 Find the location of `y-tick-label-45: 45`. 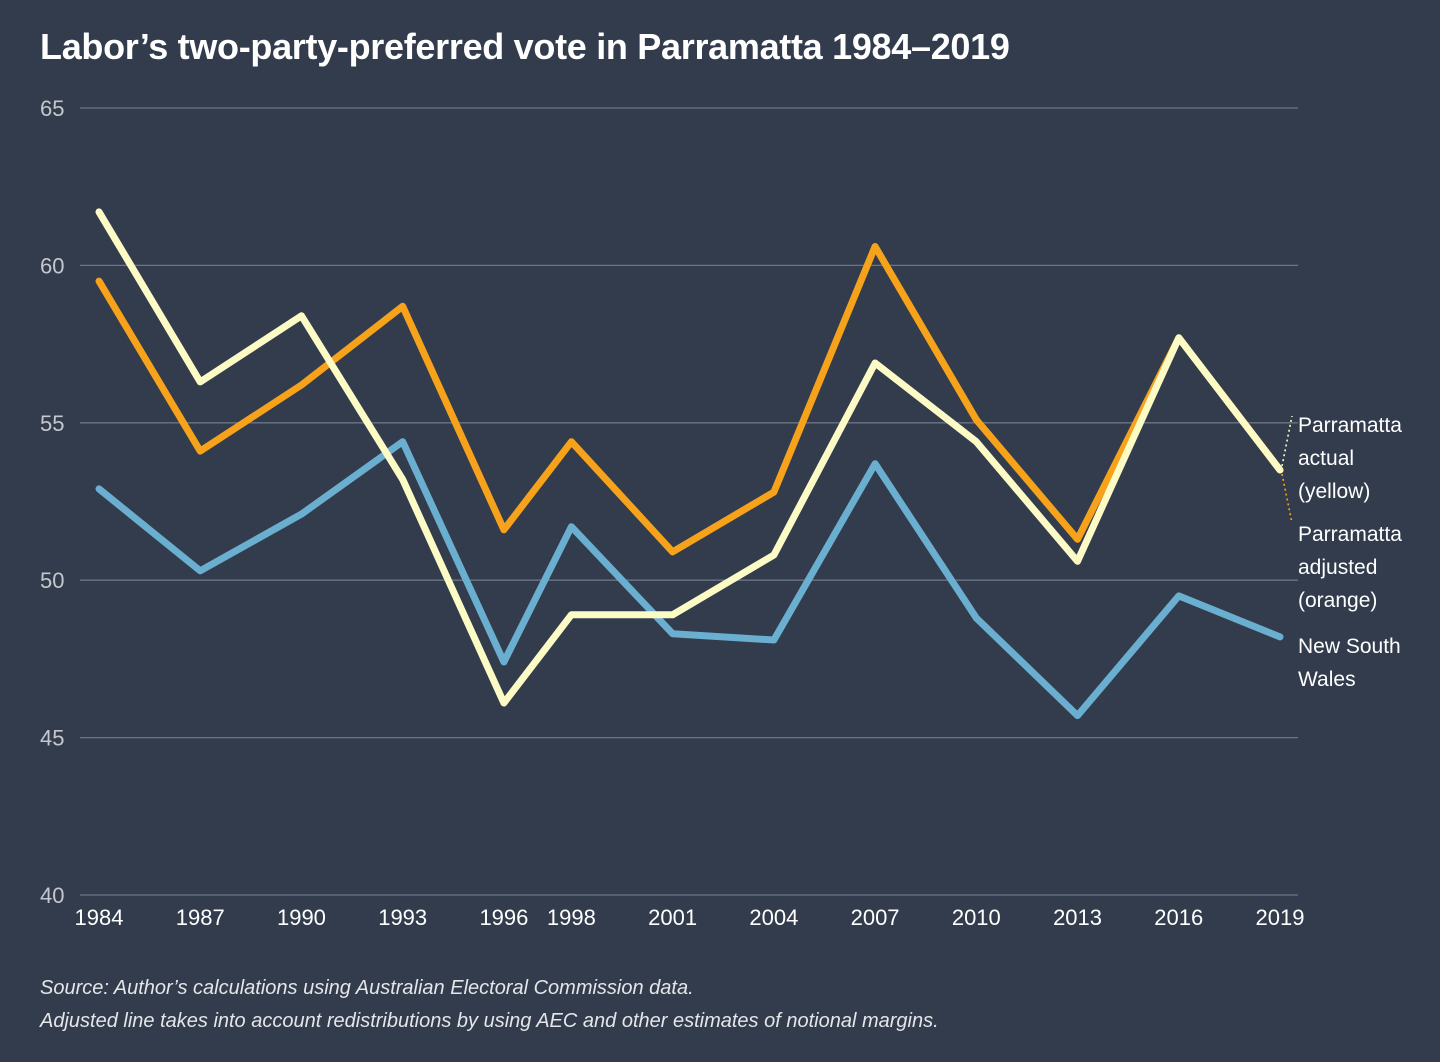

y-tick-label-45: 45 is located at coordinates (52, 738).